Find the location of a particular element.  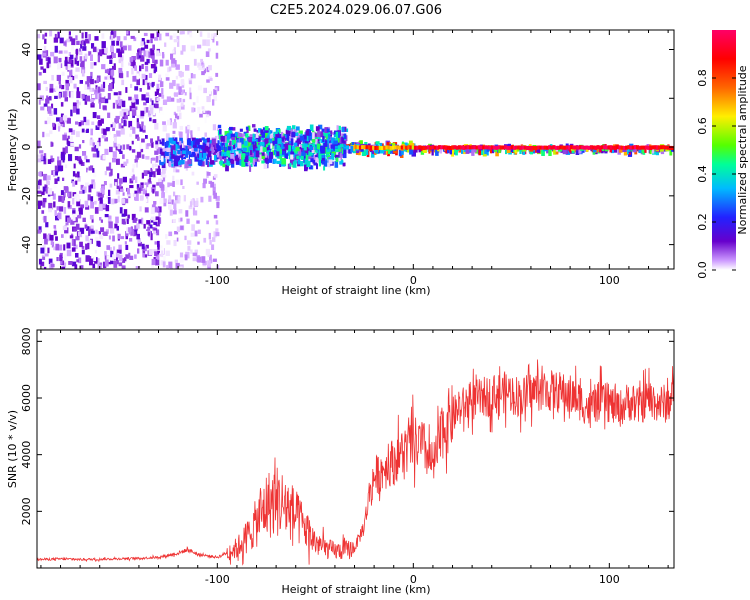

colorbar-tick-label: 0.2 is located at coordinates (702, 222).